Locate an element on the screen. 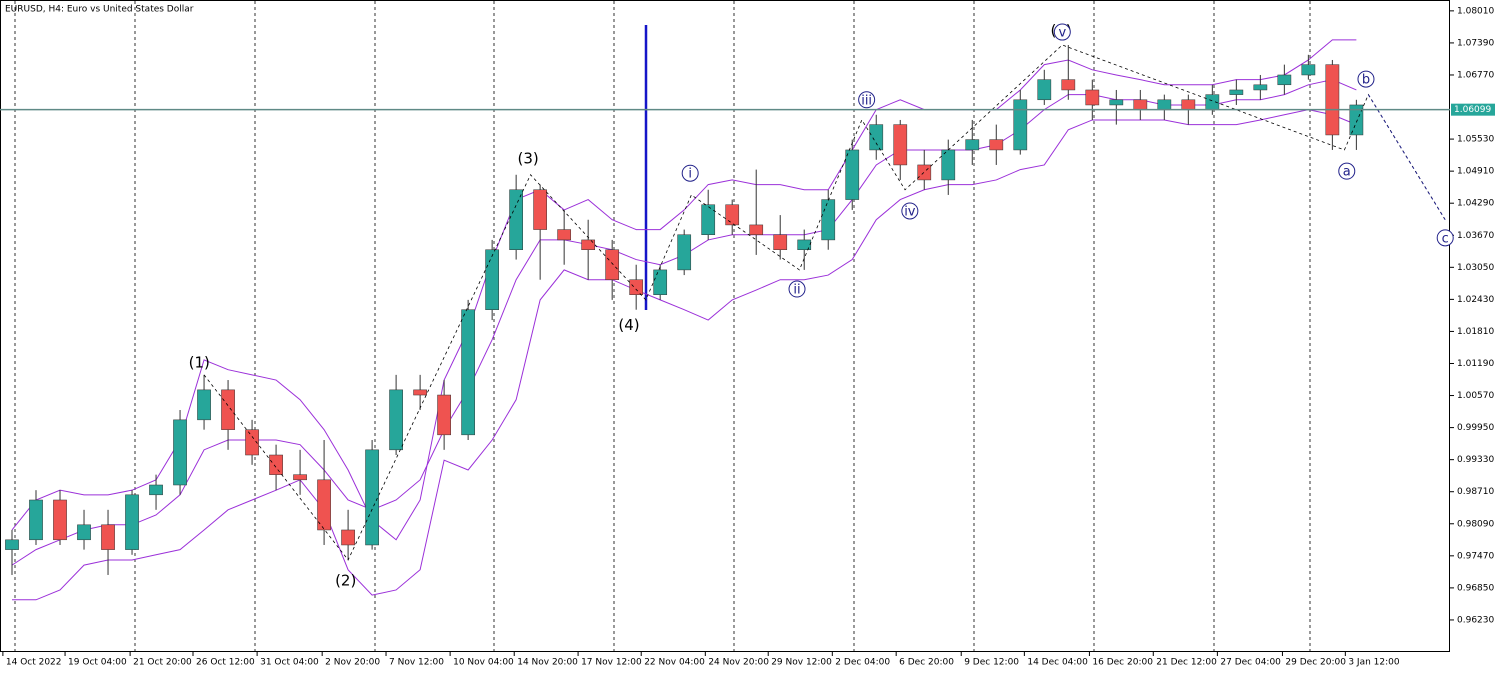 The width and height of the screenshot is (1502, 673). x-tick-label: 21 Oct 20:00 is located at coordinates (162, 663).